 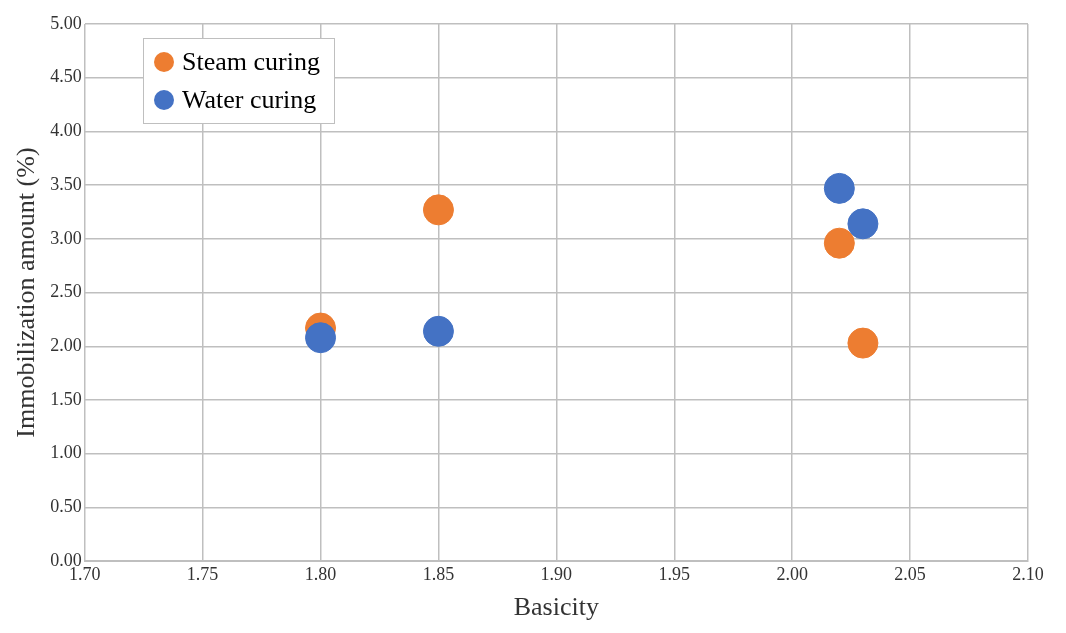 I want to click on y-tick-label: 3.00, so click(x=66, y=237).